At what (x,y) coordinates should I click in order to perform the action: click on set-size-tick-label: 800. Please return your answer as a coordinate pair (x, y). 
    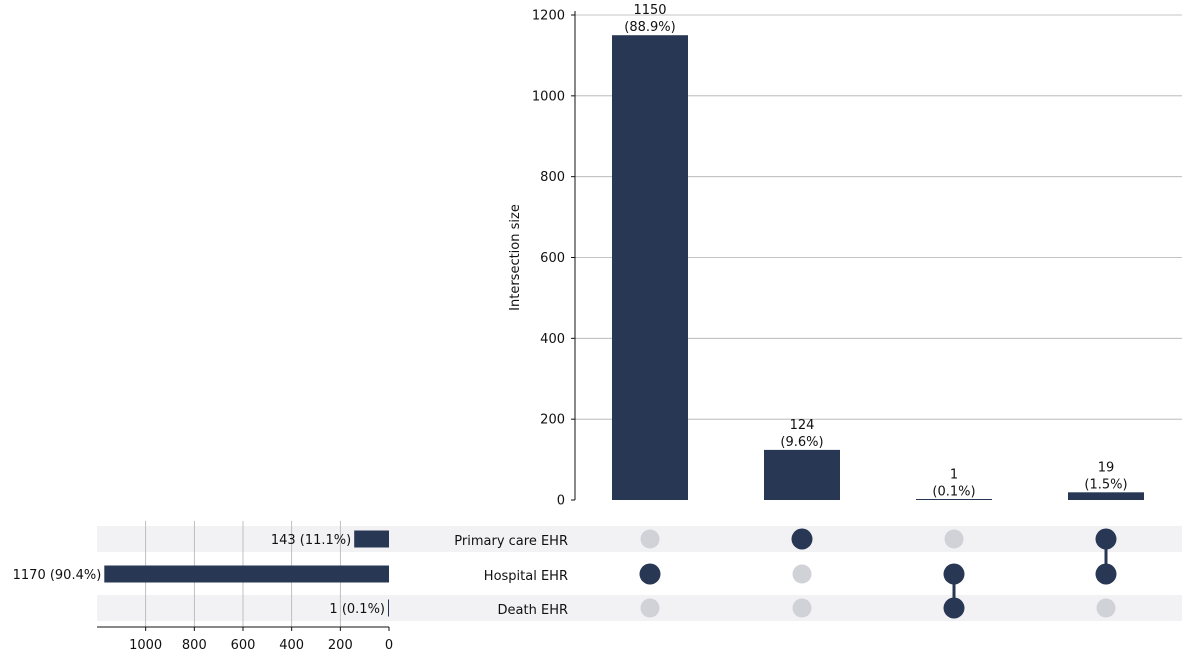
    Looking at the image, I should click on (194, 644).